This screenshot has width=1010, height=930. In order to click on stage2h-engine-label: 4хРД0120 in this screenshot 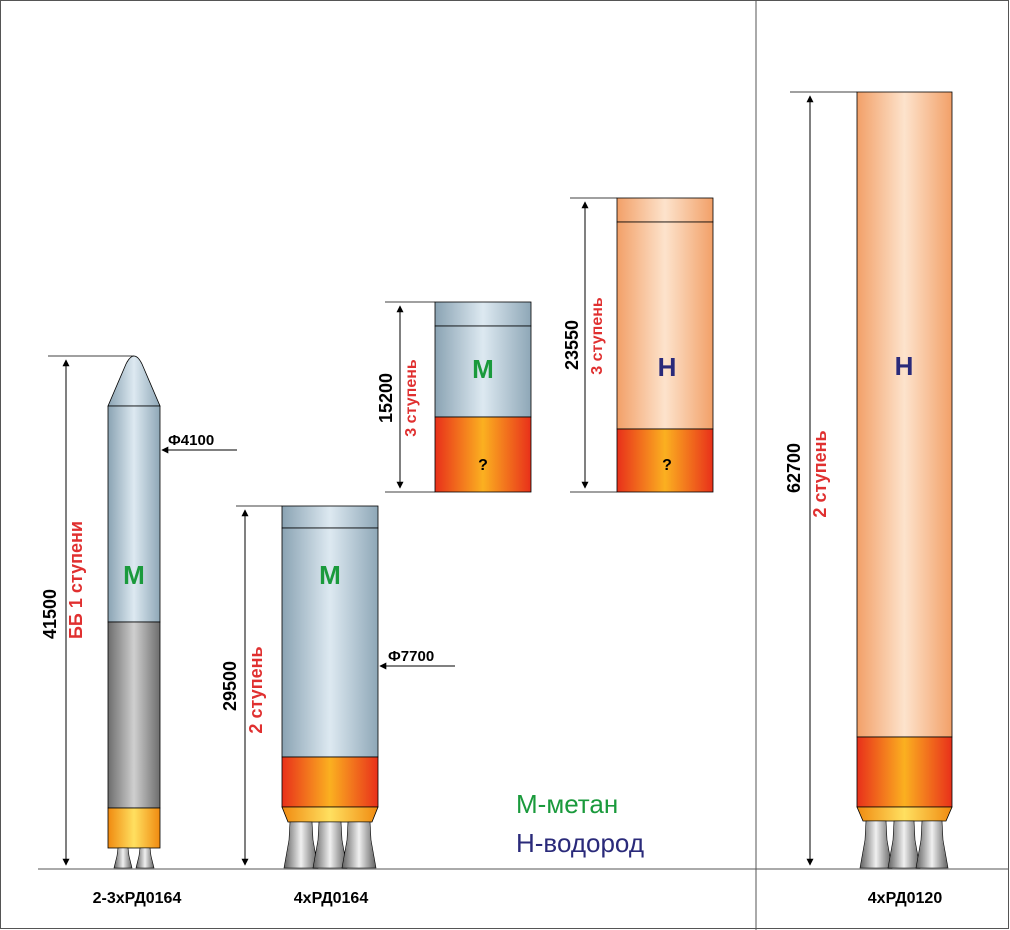, I will do `click(905, 898)`.